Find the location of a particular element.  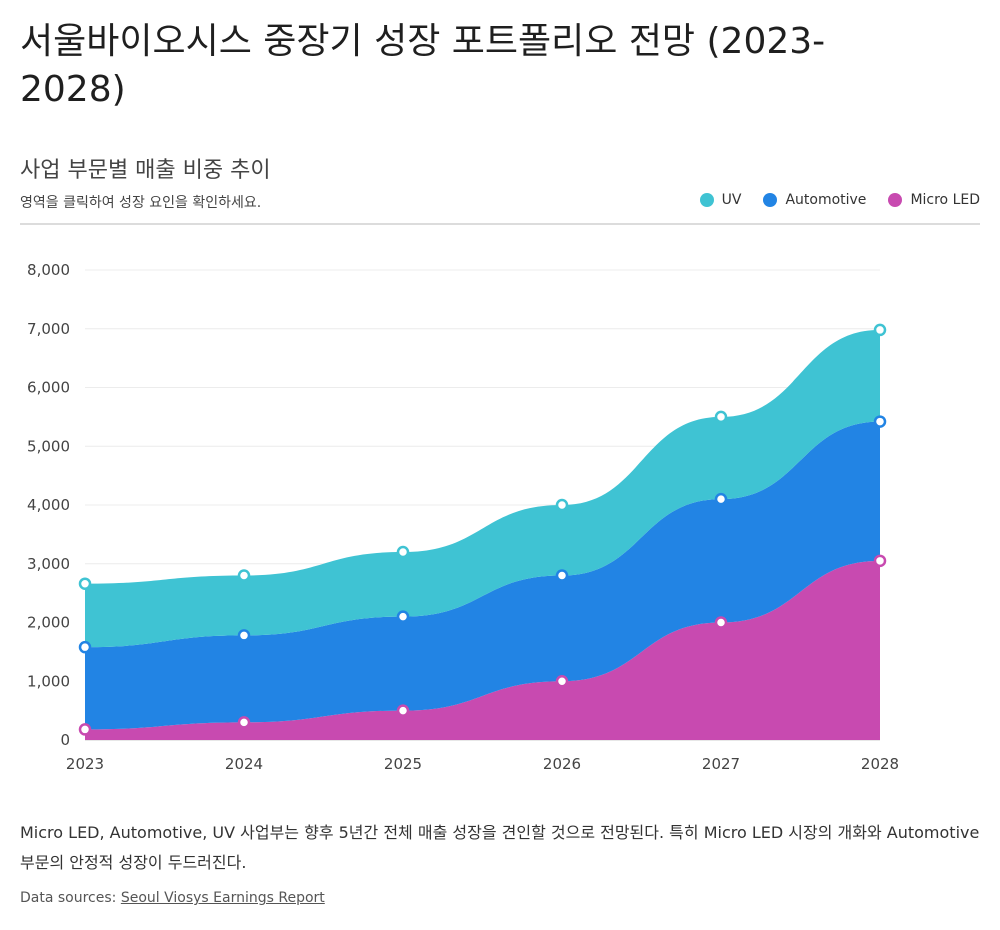

chart-legend: UV Automotive Micro LED is located at coordinates (839, 200).